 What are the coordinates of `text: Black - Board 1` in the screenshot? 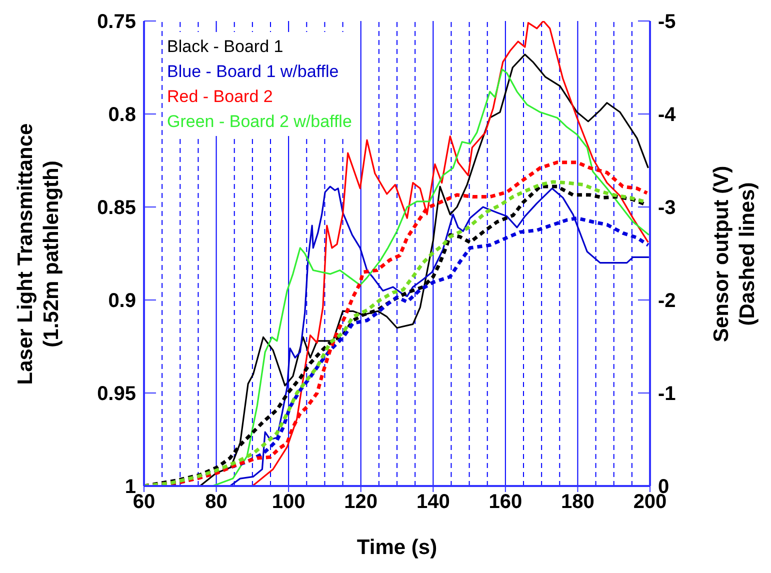 It's located at (225, 47).